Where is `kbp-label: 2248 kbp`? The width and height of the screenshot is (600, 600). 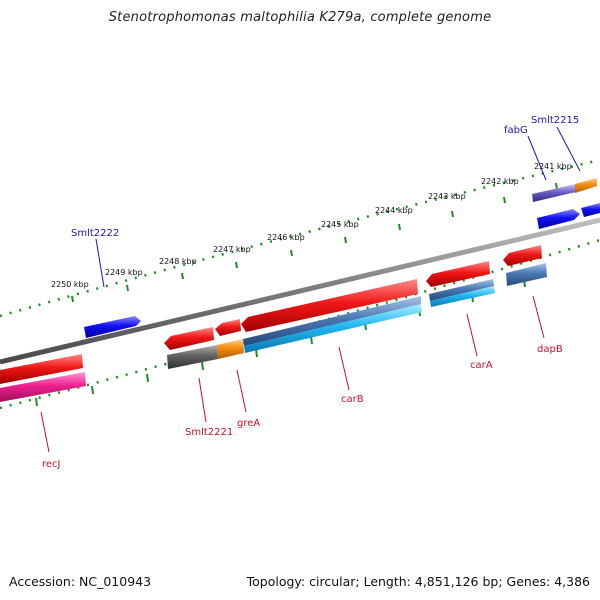 kbp-label: 2248 kbp is located at coordinates (178, 261).